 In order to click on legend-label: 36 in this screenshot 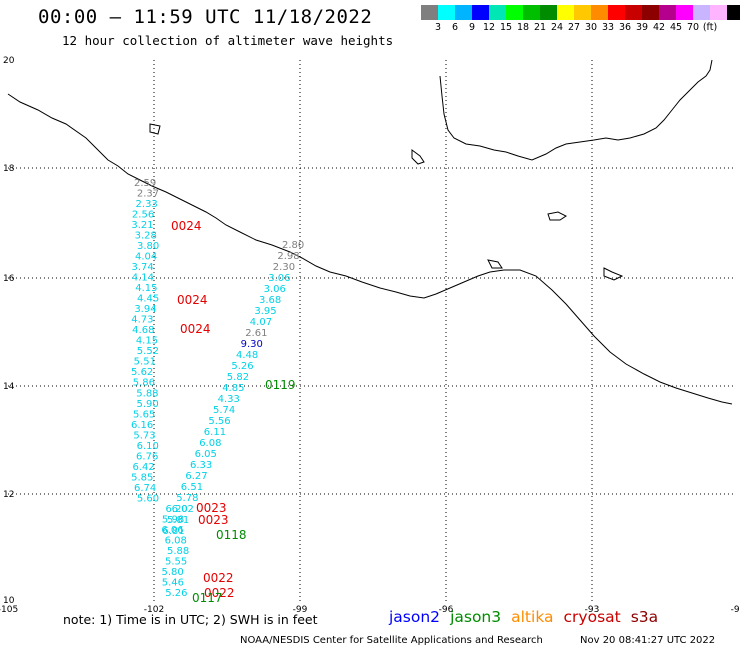, I will do `click(625, 27)`.